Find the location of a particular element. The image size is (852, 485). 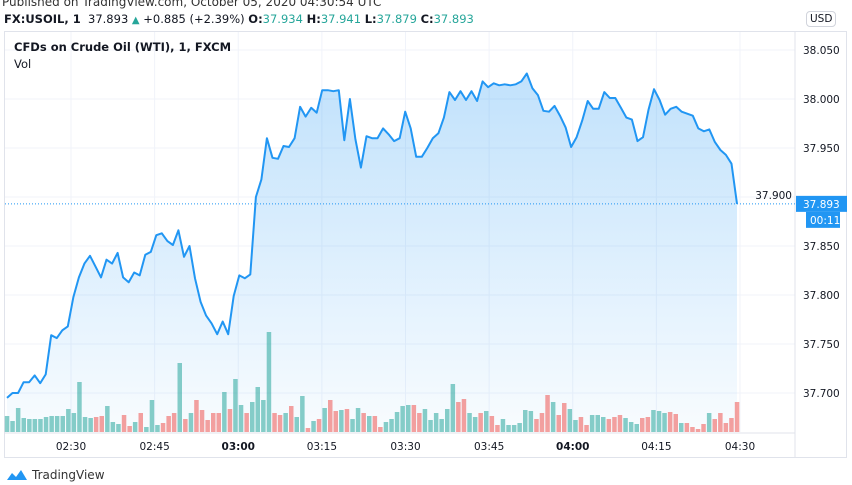

close-label: C: is located at coordinates (427, 19).